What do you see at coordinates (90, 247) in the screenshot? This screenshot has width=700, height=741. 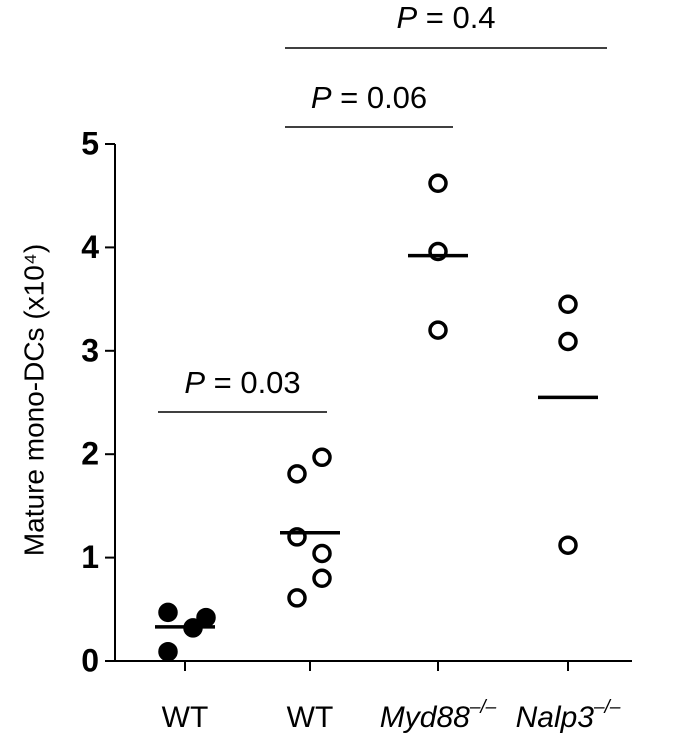 I see `y-tick-label: 4` at bounding box center [90, 247].